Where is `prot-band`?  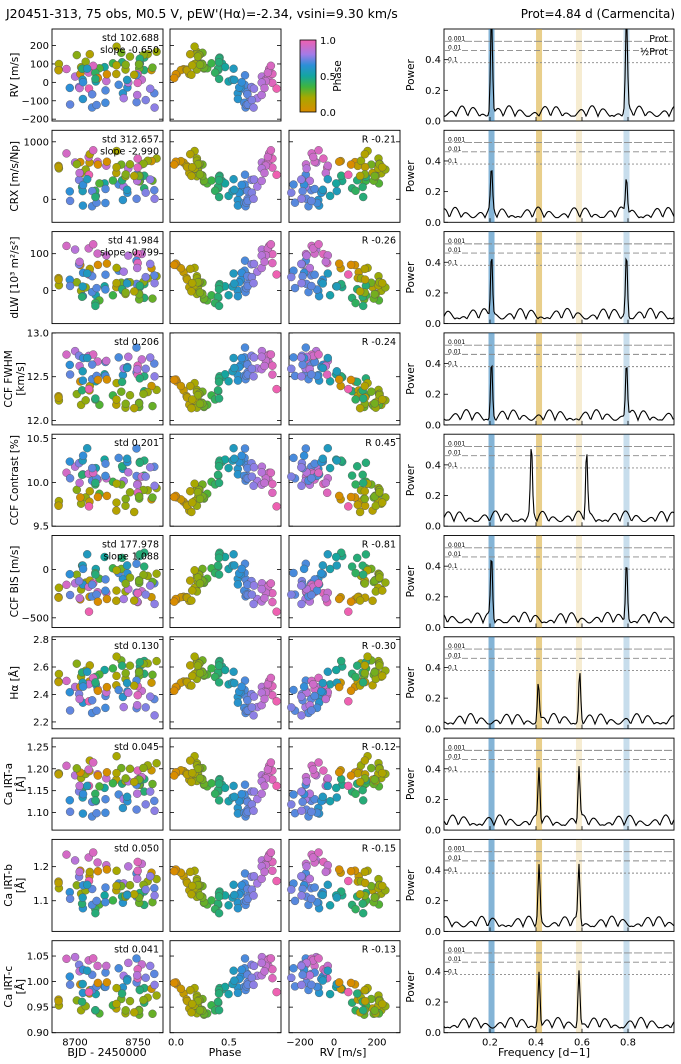
prot-band is located at coordinates (626, 378).